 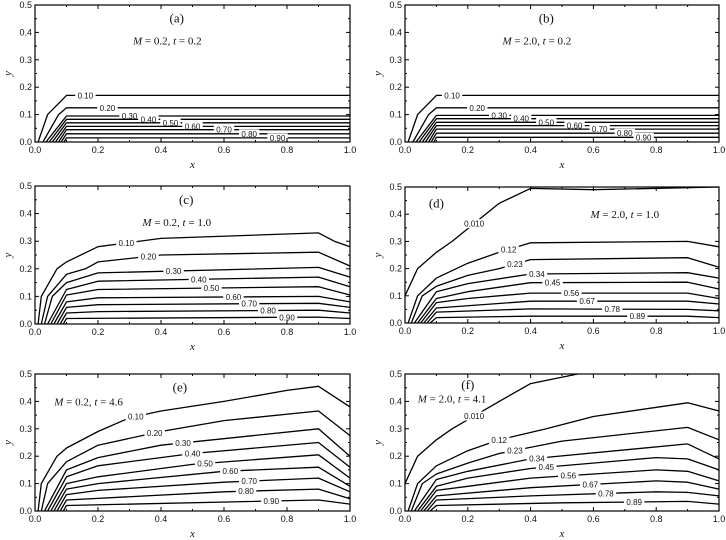 I want to click on contour-label: 0.89, so click(x=634, y=502).